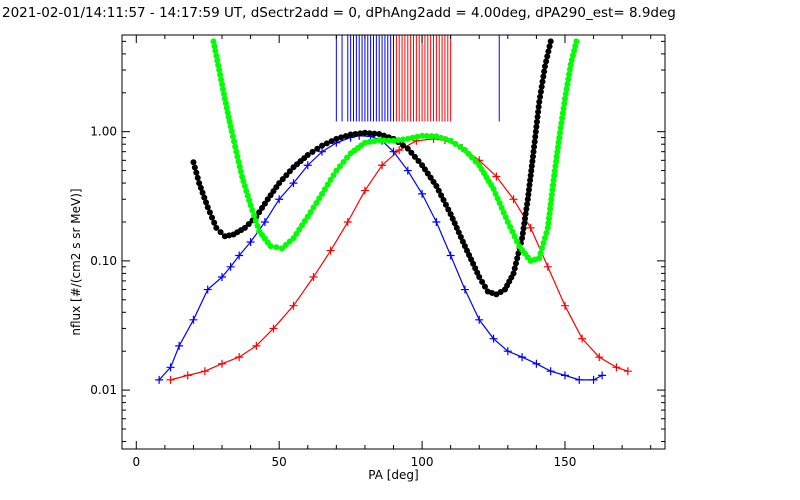 Image resolution: width=800 pixels, height=500 pixels. Describe the element at coordinates (136, 462) in the screenshot. I see `x-tick-label: 0` at that location.